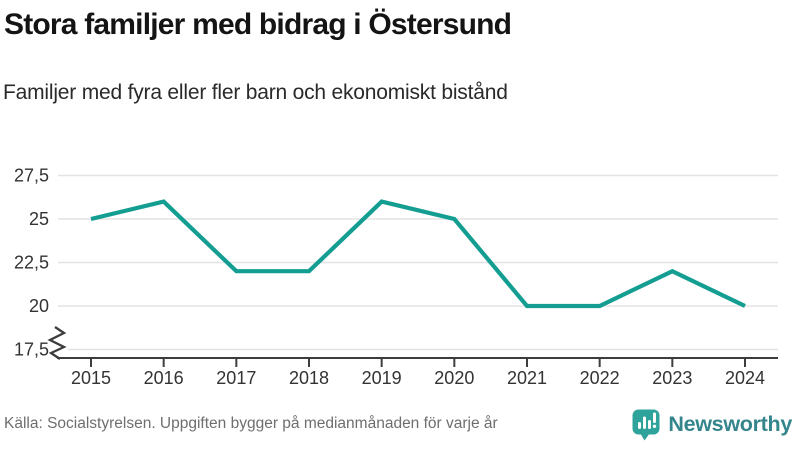 This screenshot has width=800, height=450. I want to click on y-tick-label: 25, so click(39, 219).